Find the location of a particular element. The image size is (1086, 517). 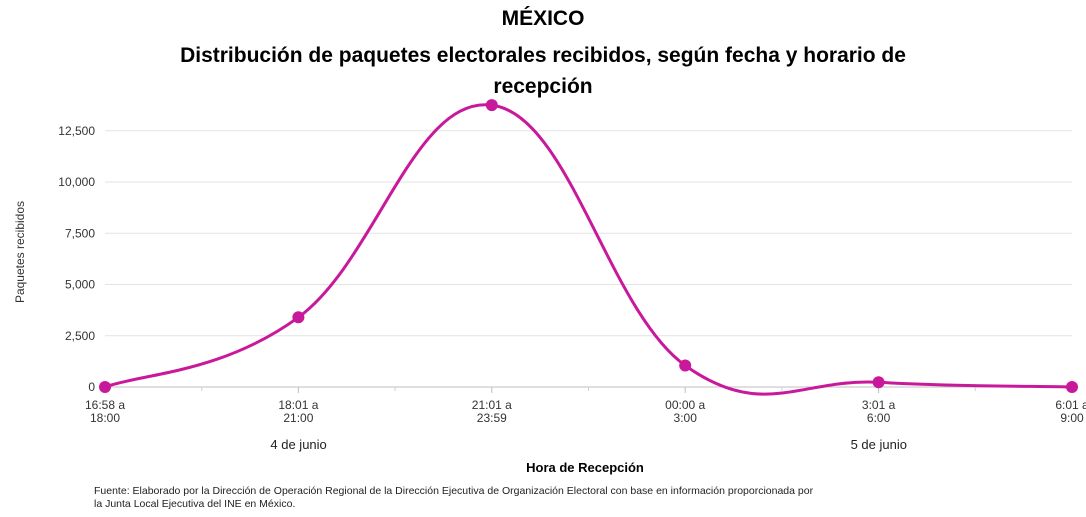

y-tick-label: 10,000 is located at coordinates (76, 182).